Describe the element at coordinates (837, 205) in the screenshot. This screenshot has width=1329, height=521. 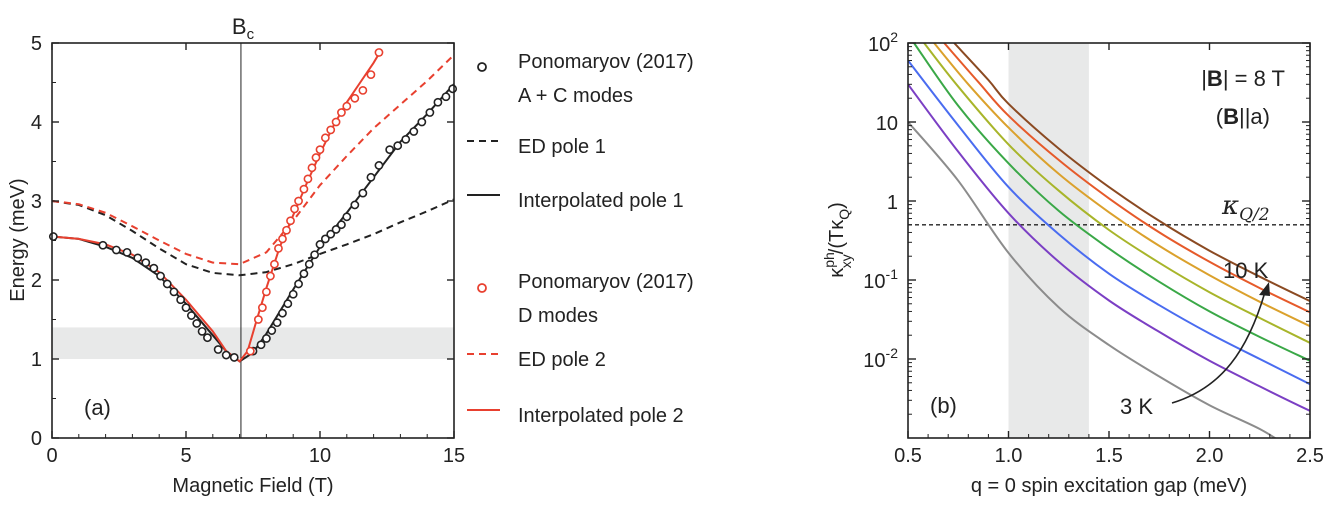
I see `ylabel-rest-close: )` at that location.